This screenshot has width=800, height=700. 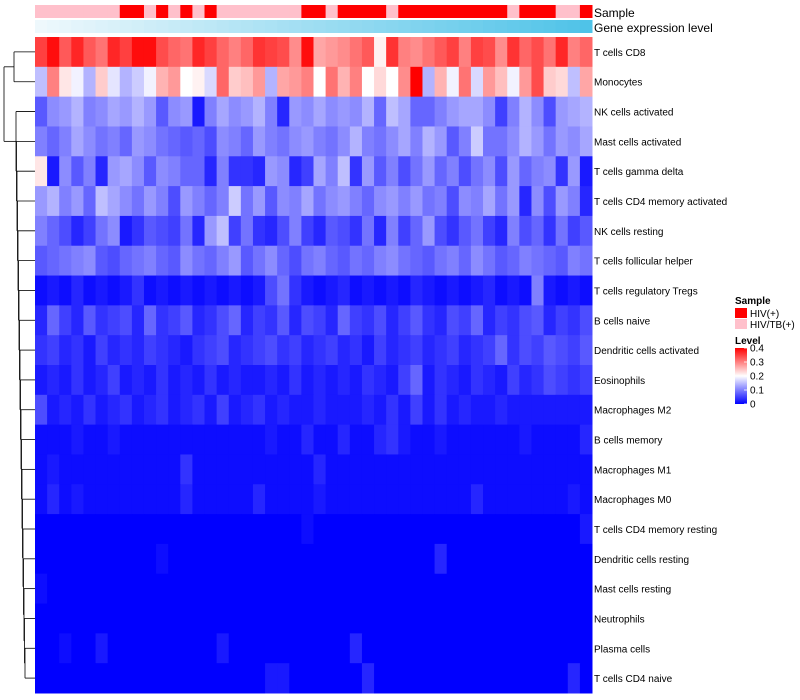 I want to click on sample-annotation-track, so click(x=314, y=11).